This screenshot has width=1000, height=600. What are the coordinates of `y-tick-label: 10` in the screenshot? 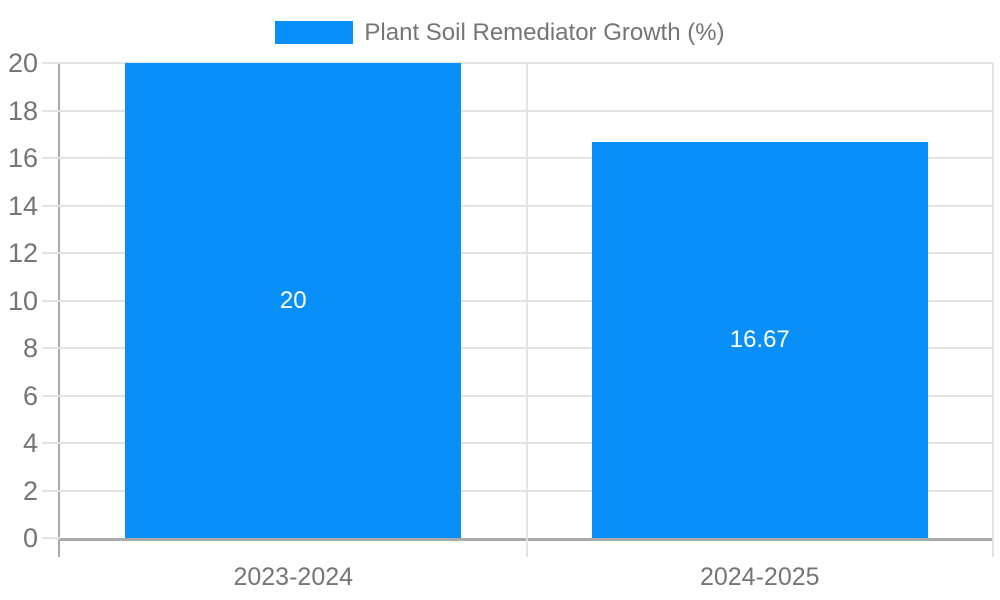 It's located at (22, 300).